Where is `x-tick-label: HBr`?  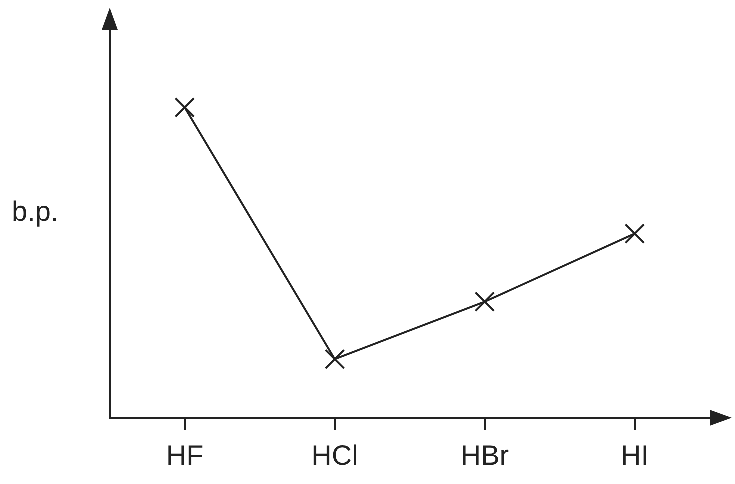
x-tick-label: HBr is located at coordinates (485, 455).